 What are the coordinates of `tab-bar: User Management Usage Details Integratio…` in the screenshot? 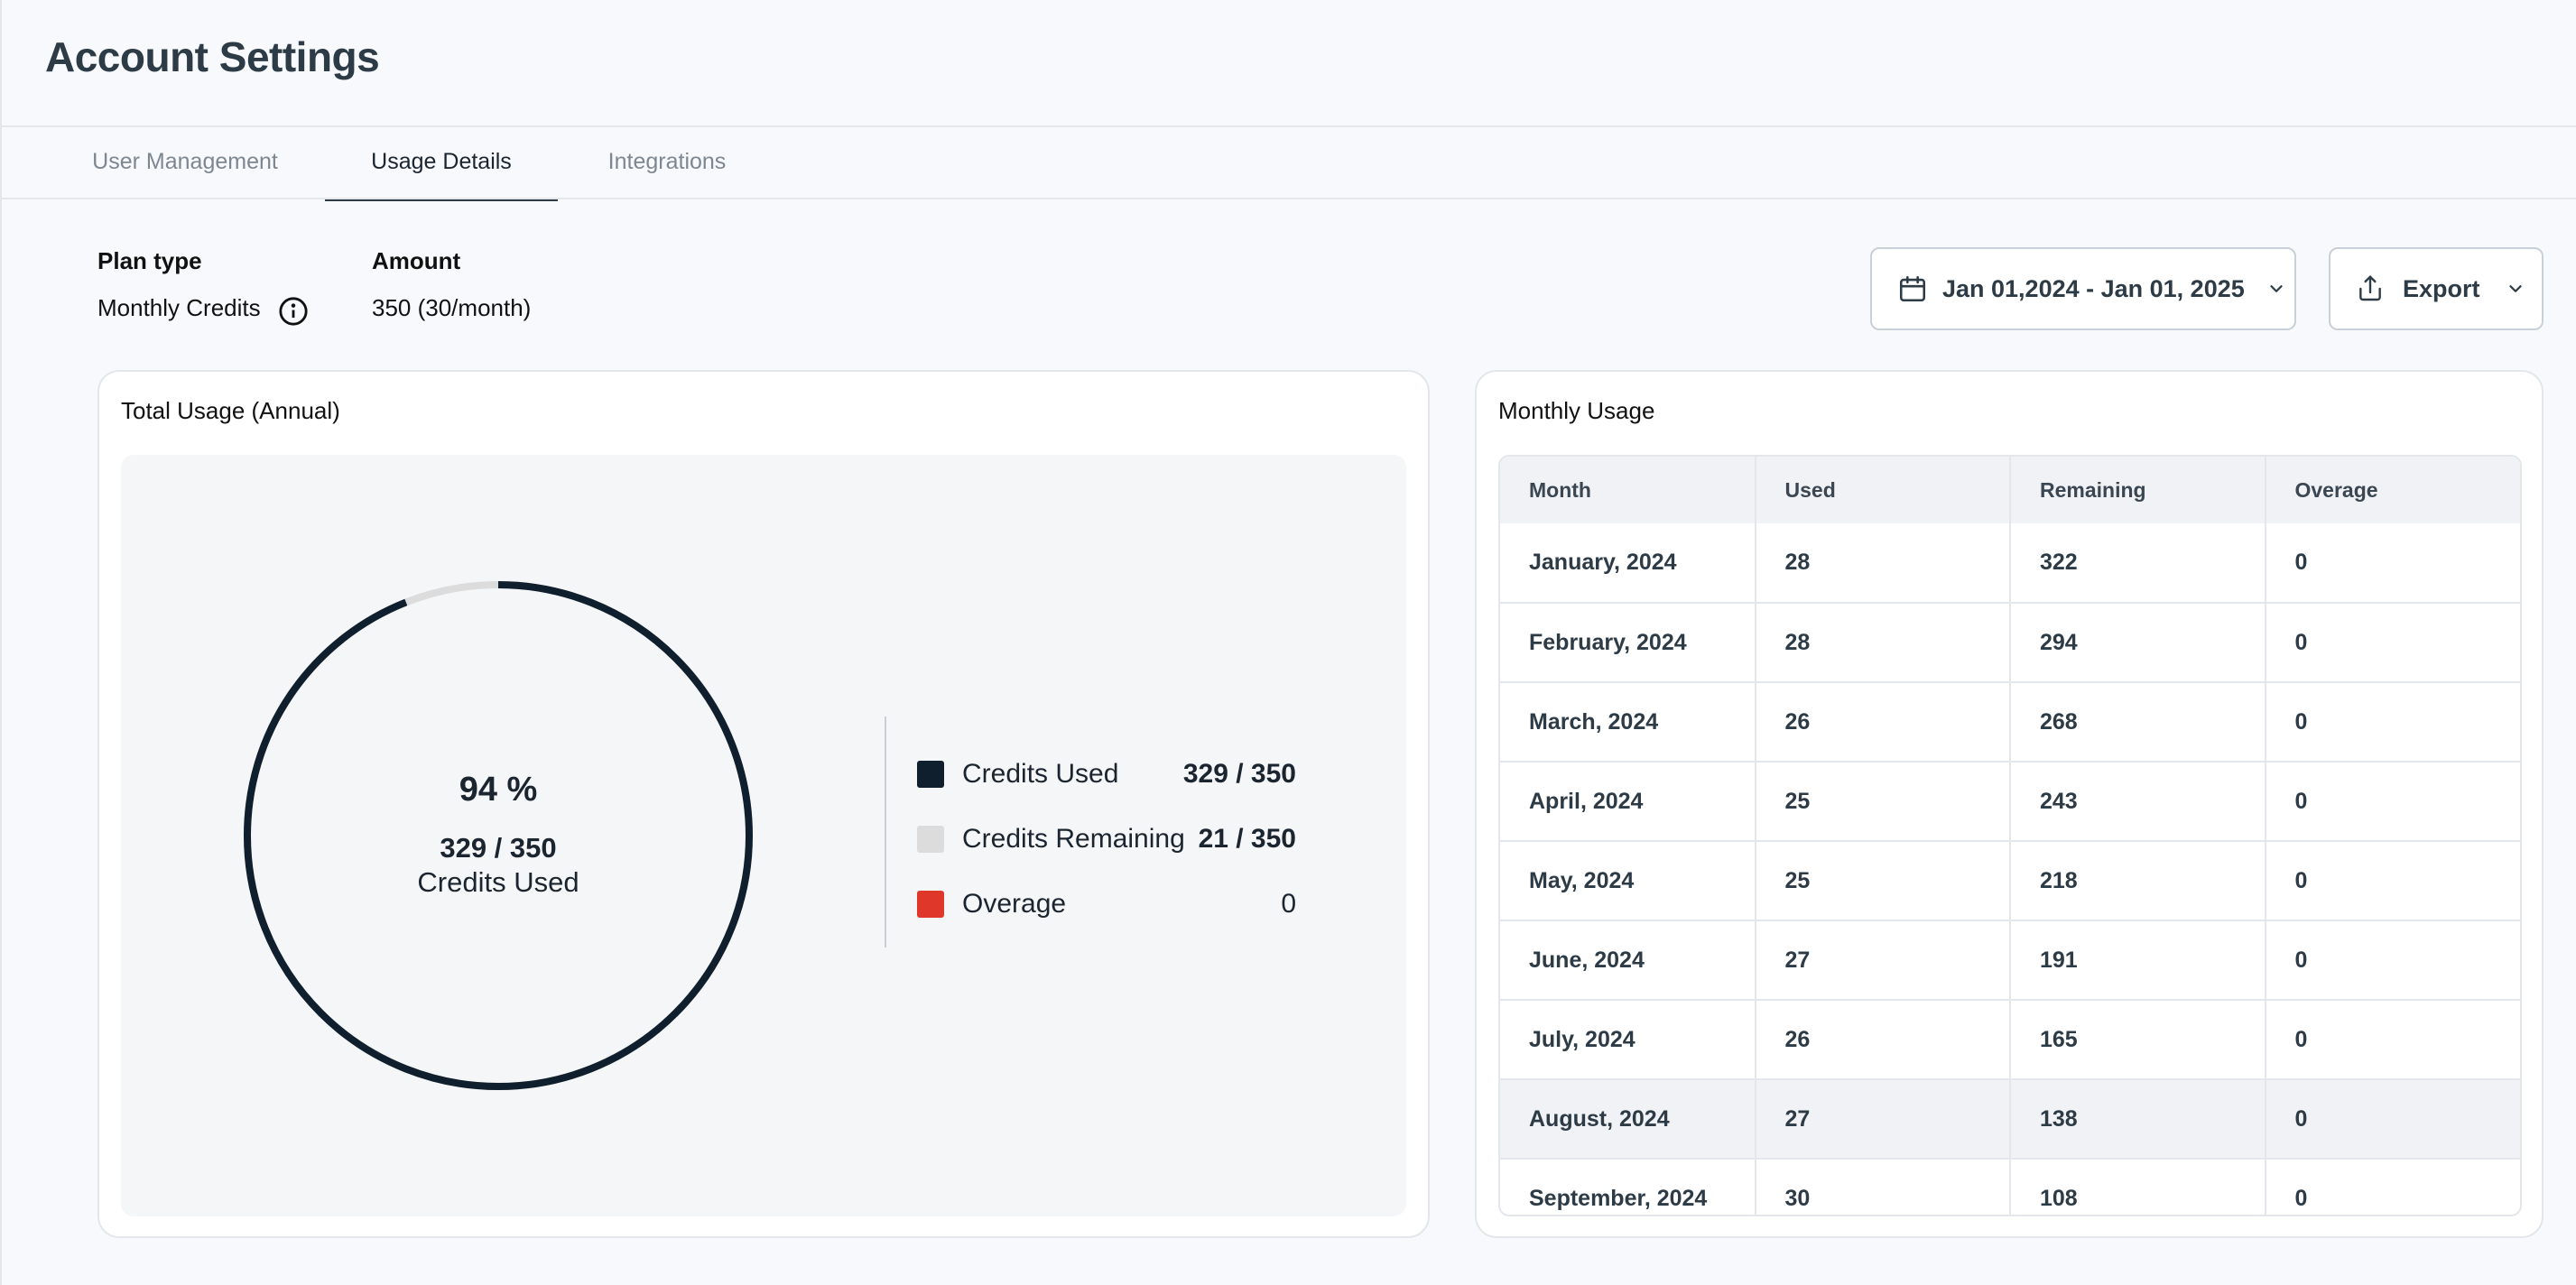 It's located at (1289, 164).